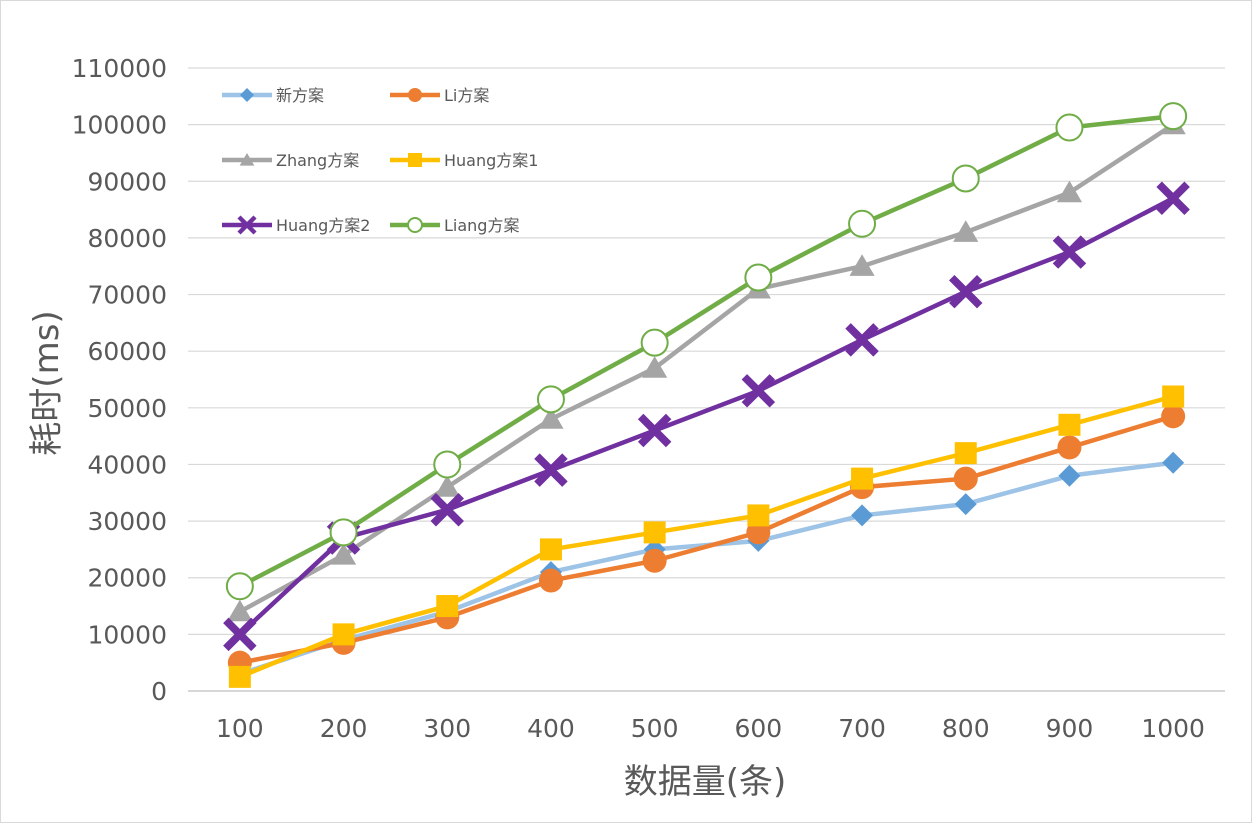  Describe the element at coordinates (491, 160) in the screenshot. I see `legend-label: Huang方案1` at that location.